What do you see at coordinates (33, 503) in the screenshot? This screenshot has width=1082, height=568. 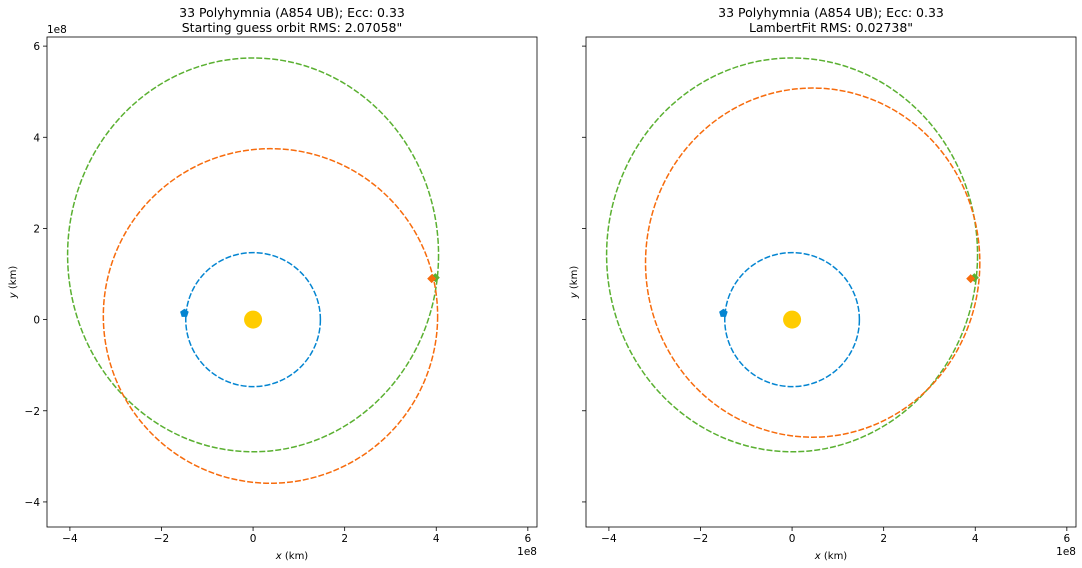 I see `y-tick-label: −4` at bounding box center [33, 503].